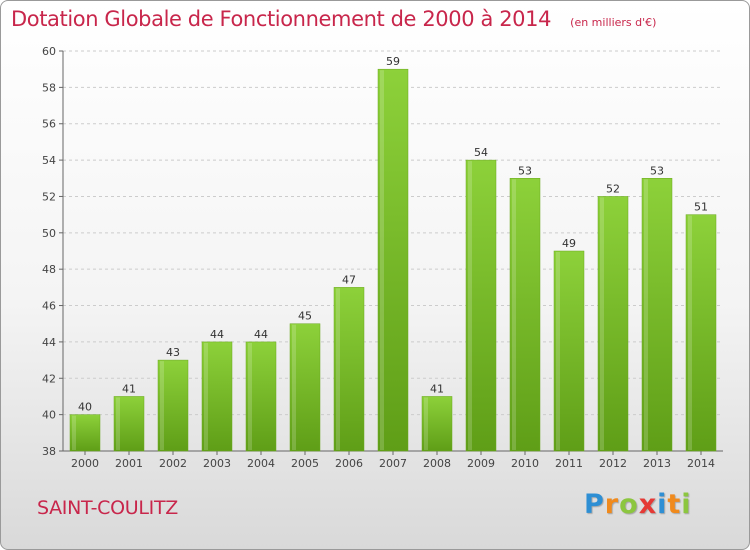  I want to click on x-tick-label: 2001, so click(129, 463).